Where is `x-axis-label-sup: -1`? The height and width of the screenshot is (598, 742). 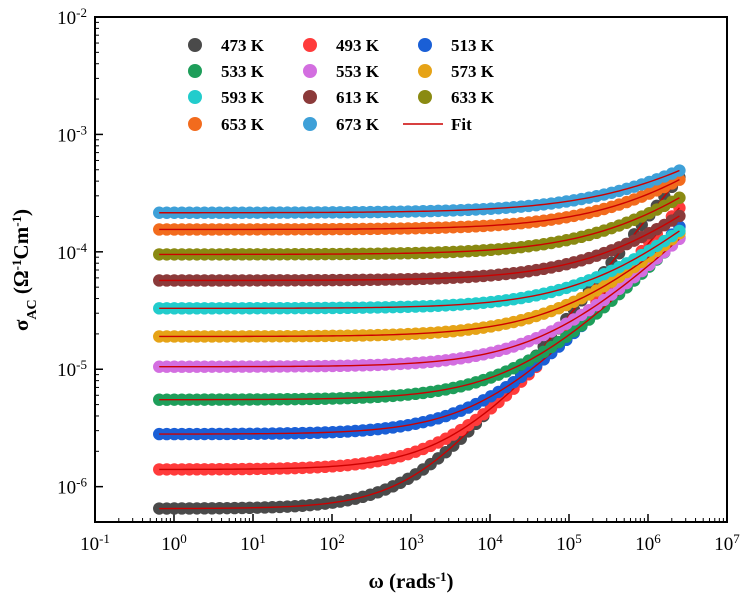
x-axis-label-sup: -1 is located at coordinates (441, 576).